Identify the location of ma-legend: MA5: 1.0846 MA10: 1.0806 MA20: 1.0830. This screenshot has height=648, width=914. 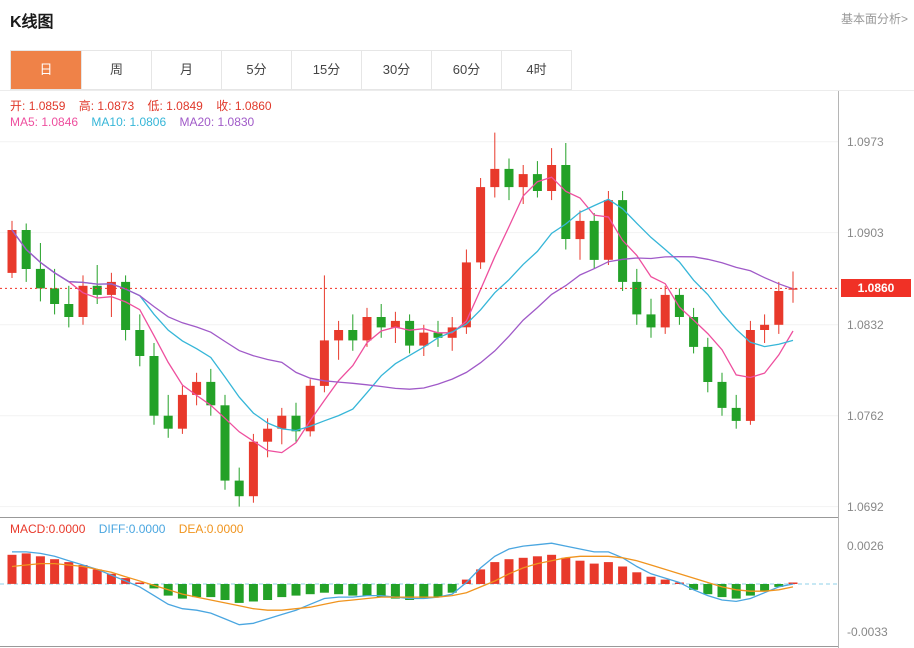
(137, 122).